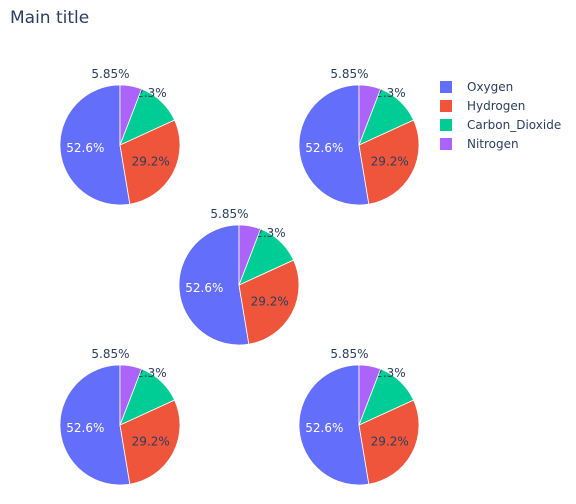 This screenshot has height=504, width=576. Describe the element at coordinates (49, 18) in the screenshot. I see `chart-title: Main title` at that location.